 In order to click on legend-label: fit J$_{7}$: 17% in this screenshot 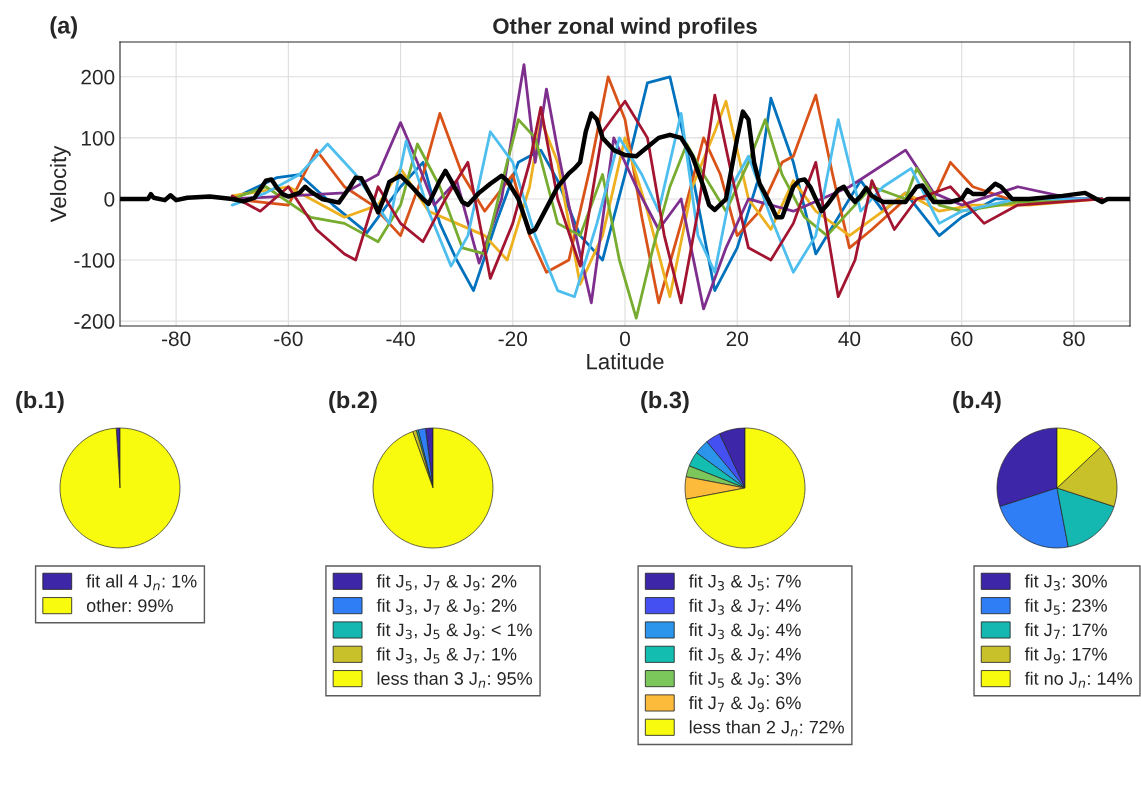, I will do `click(1065, 631)`.